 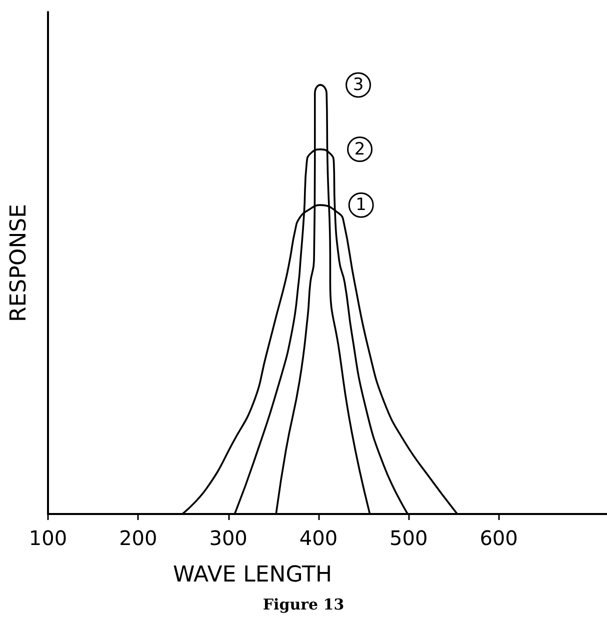 What do you see at coordinates (252, 575) in the screenshot?
I see `x-axis-title: WAVE LENGTH` at bounding box center [252, 575].